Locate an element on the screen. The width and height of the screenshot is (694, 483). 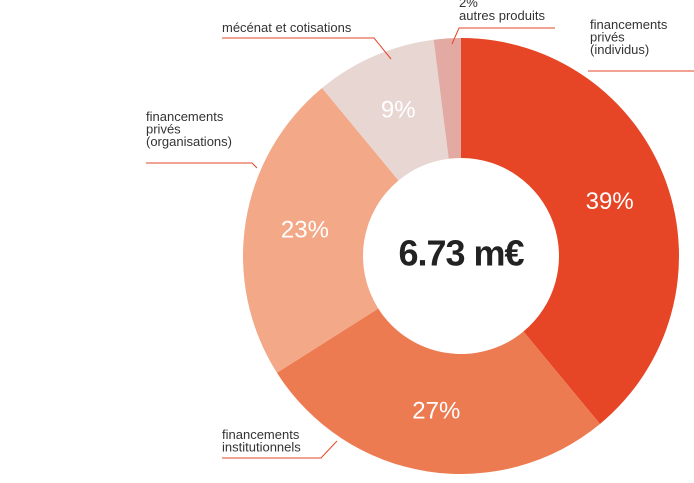
center-total-label: 6.73 m€ is located at coordinates (461, 253).